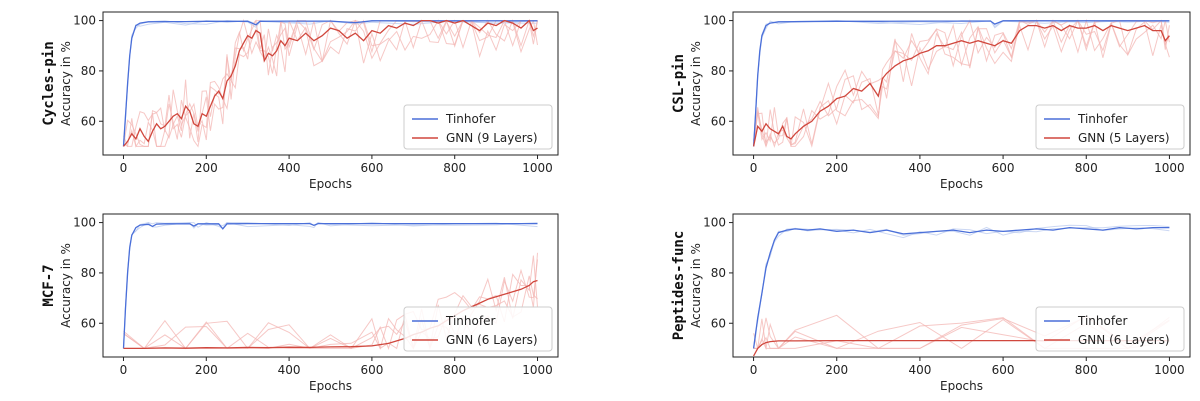 The width and height of the screenshot is (1200, 401). I want to click on legend: Tinhofer GNN (5 Layers), so click(1110, 127).